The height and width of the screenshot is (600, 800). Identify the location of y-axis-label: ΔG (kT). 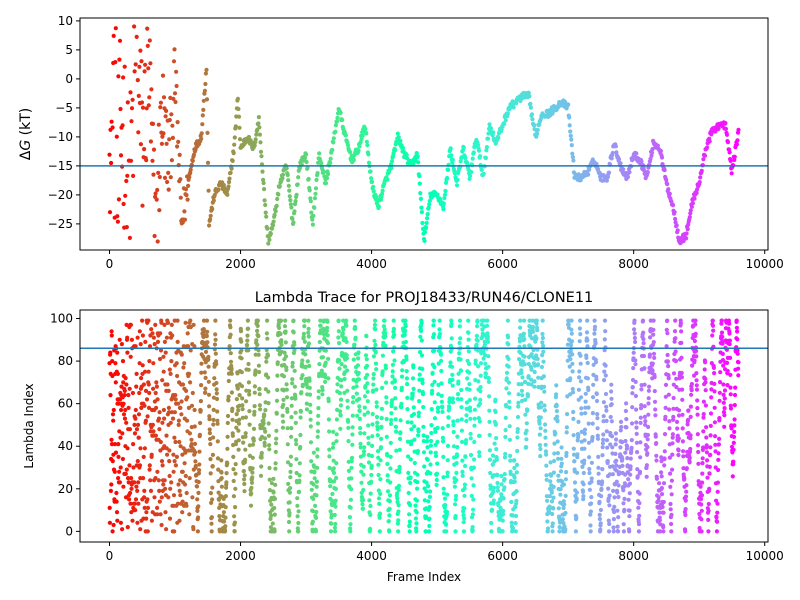
(26, 134).